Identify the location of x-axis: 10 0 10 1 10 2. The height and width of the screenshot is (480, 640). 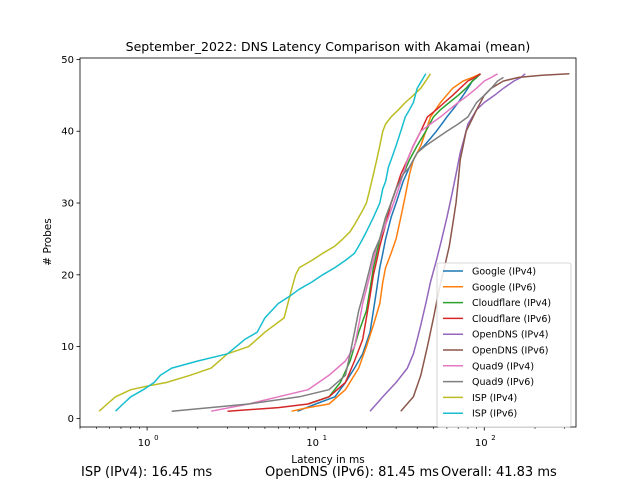
(322, 438).